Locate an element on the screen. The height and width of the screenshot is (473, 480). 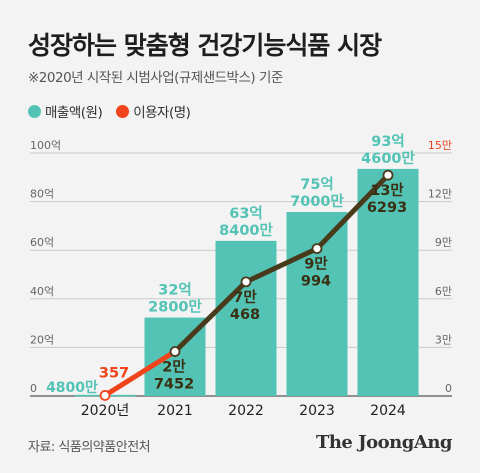
user-line-segment is located at coordinates (140, 373).